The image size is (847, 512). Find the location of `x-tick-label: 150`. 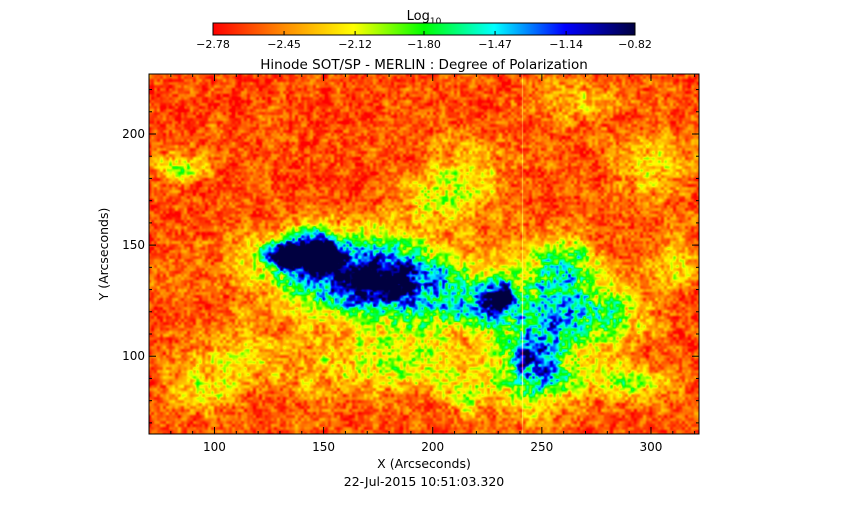

x-tick-label: 150 is located at coordinates (323, 447).